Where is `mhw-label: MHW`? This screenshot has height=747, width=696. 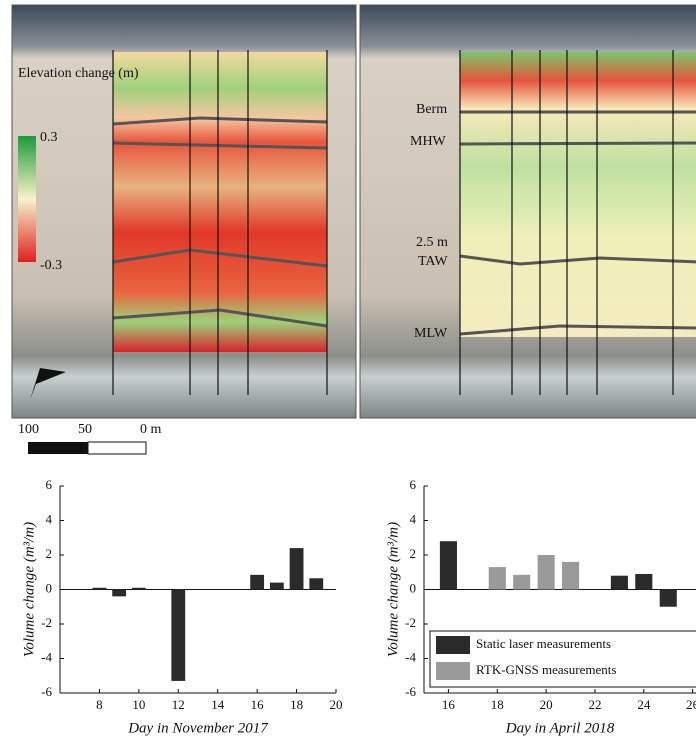 mhw-label: MHW is located at coordinates (428, 141).